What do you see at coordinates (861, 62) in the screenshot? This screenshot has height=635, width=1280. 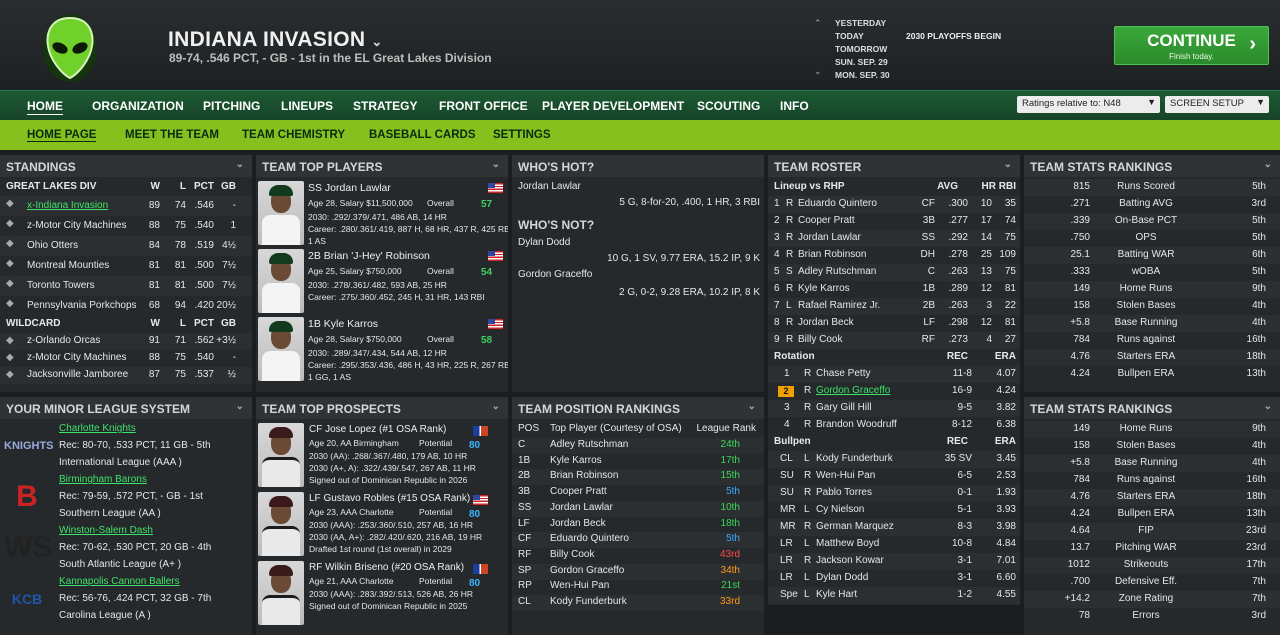 I see `date-sun: SUN. SEP. 29` at bounding box center [861, 62].